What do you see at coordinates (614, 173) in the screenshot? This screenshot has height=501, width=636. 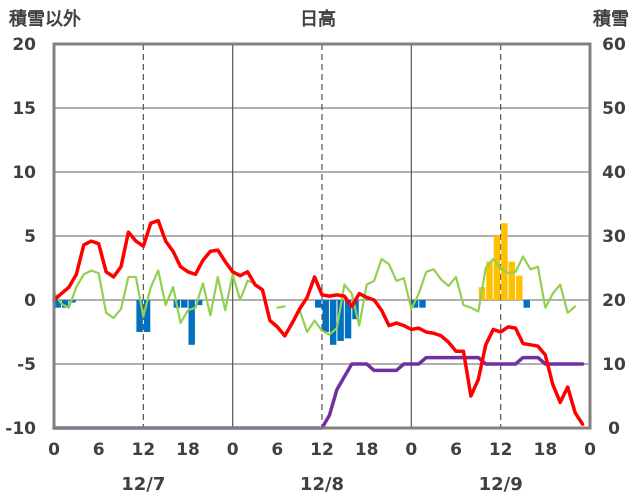 I see `y-right-tick-label: 40` at bounding box center [614, 173].